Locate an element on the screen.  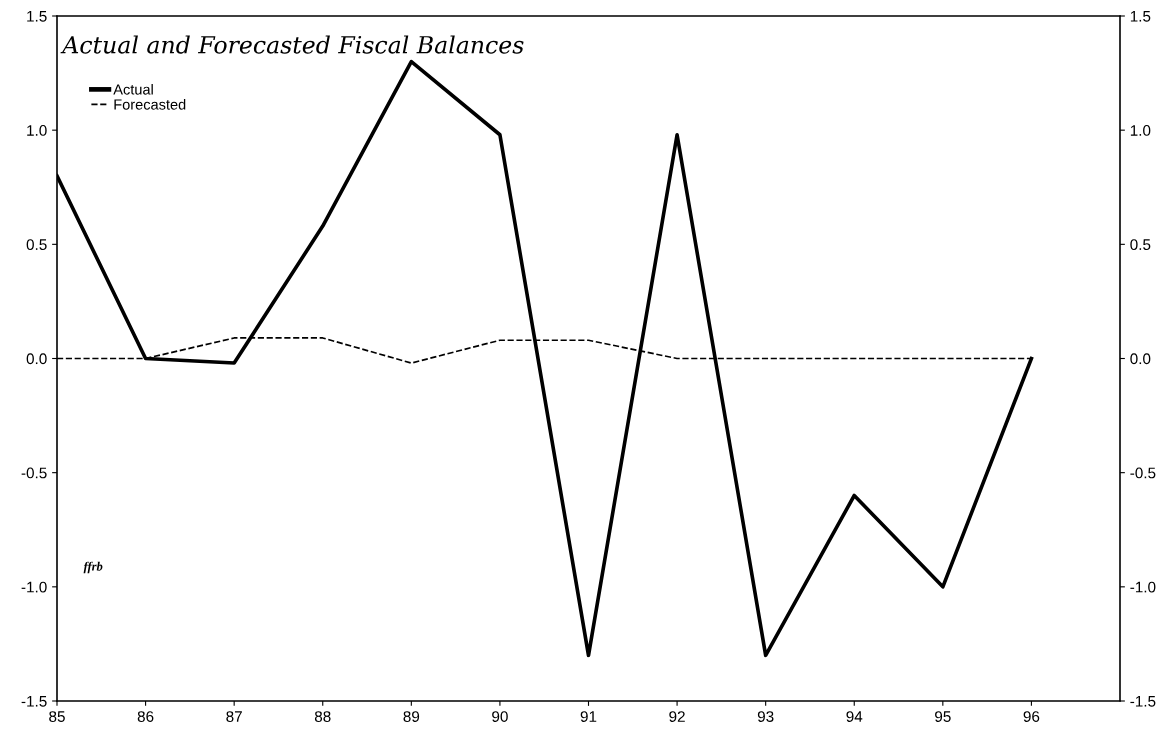
y-tick-label: 0.5 is located at coordinates (36, 245).